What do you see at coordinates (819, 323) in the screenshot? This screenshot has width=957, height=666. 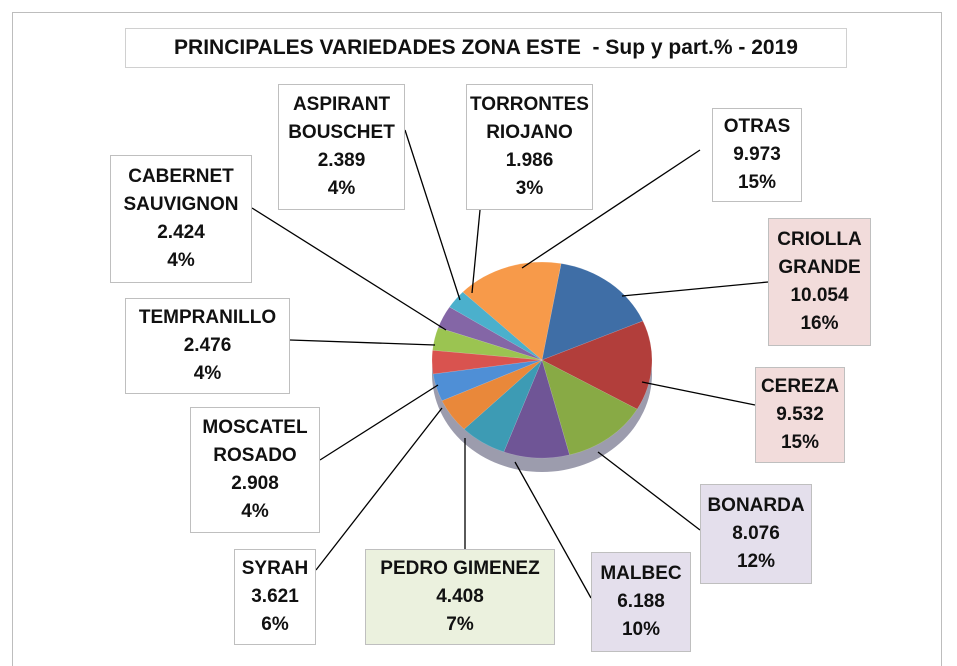 I see `percent-label: 16%` at bounding box center [819, 323].